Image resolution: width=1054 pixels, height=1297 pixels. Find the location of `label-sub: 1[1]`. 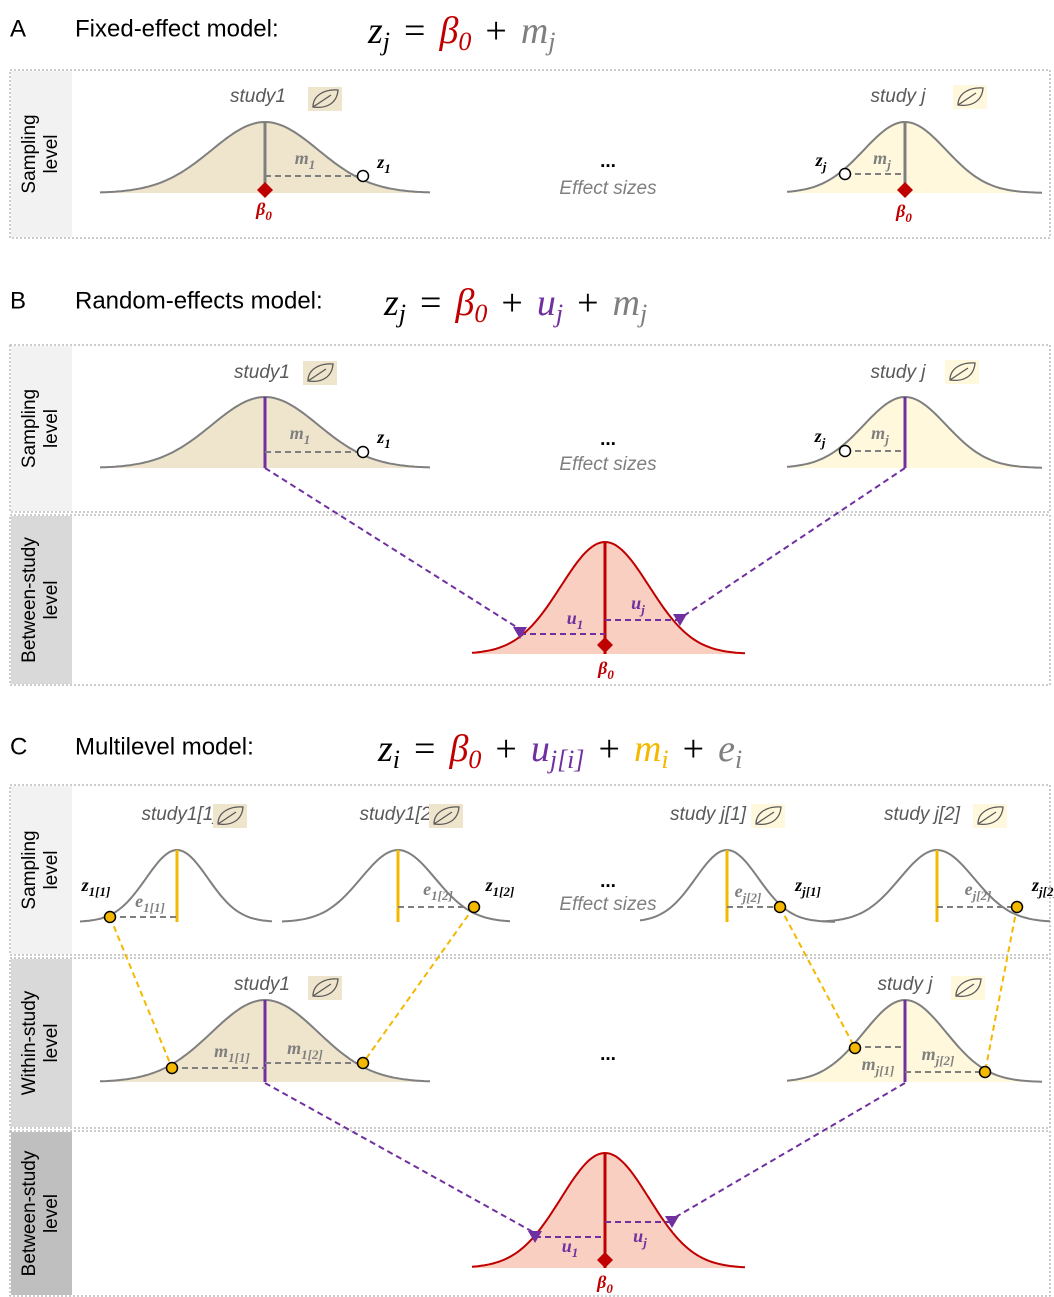

label-sub: 1[1] is located at coordinates (239, 1057).